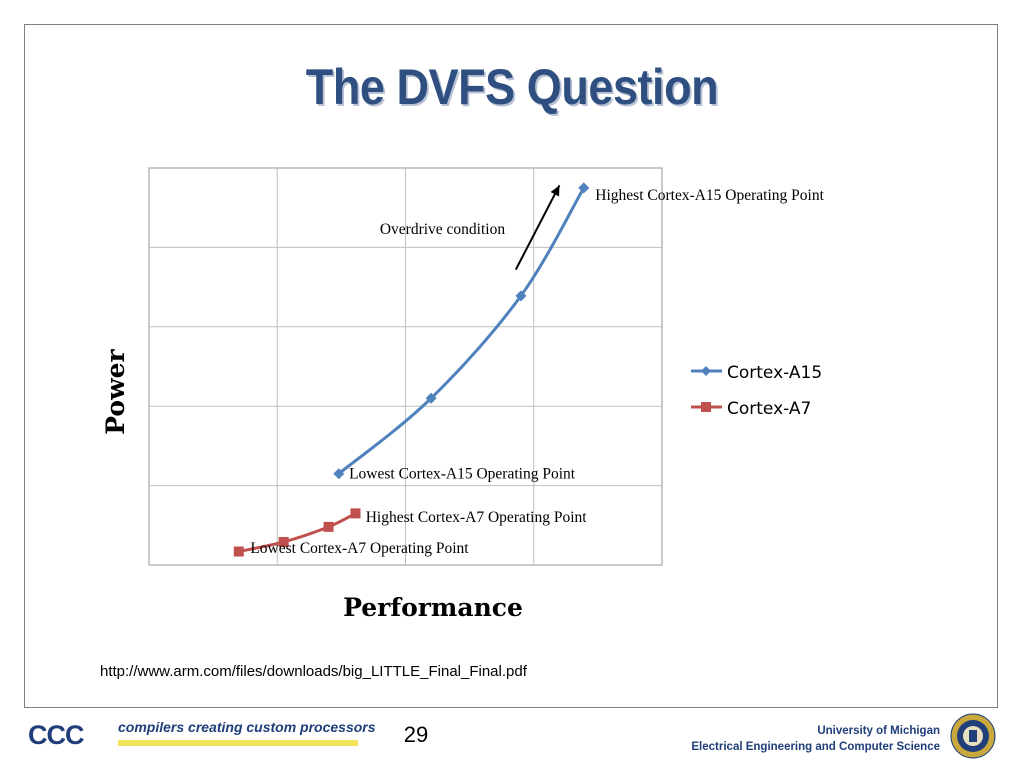 The image size is (1024, 768). Describe the element at coordinates (433, 607) in the screenshot. I see `x-axis-label: Performance` at that location.